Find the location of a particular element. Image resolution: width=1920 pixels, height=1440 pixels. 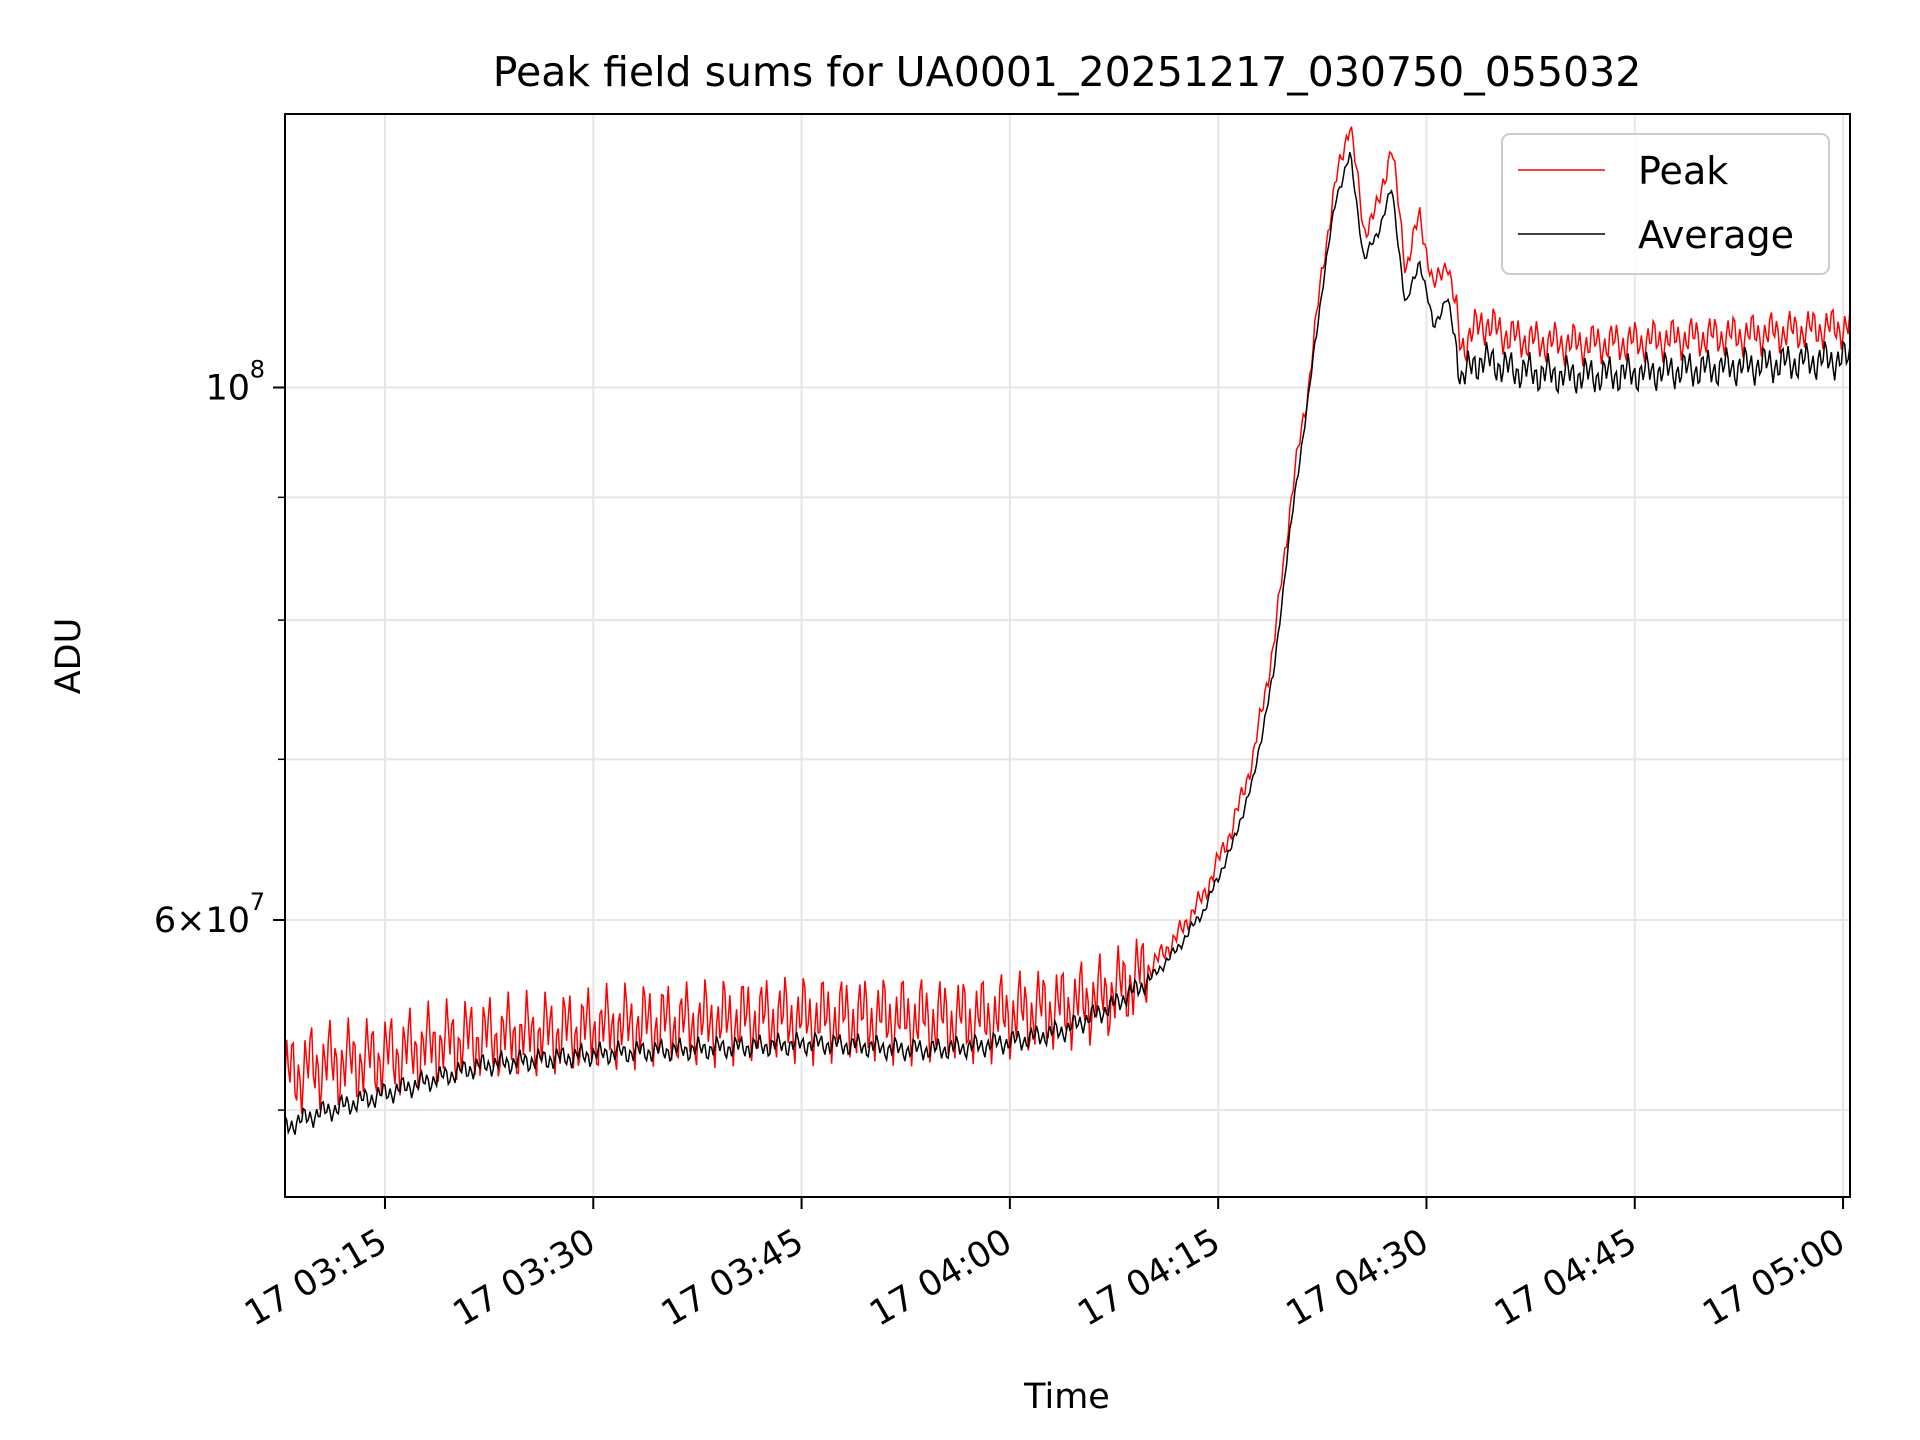

y-tick-label-base: 10 is located at coordinates (227, 389).